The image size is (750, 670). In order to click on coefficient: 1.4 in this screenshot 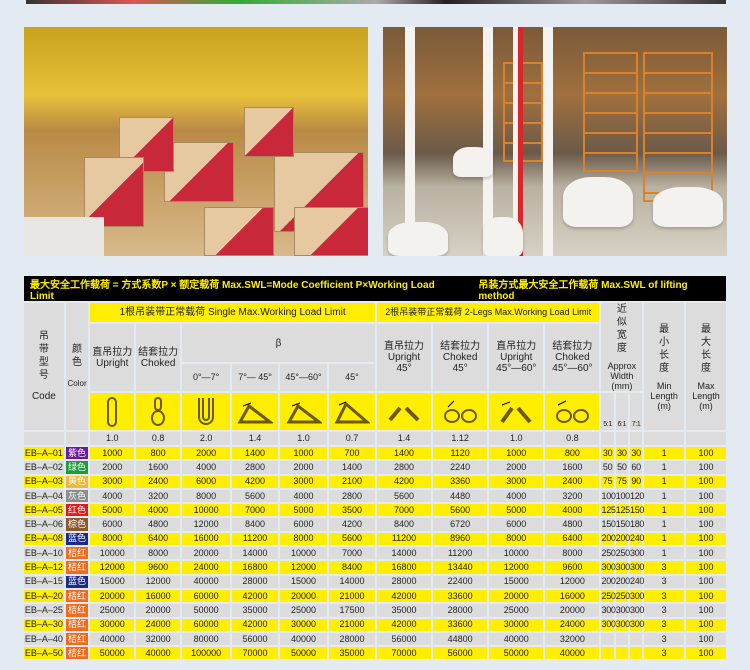, I will do `click(255, 438)`.